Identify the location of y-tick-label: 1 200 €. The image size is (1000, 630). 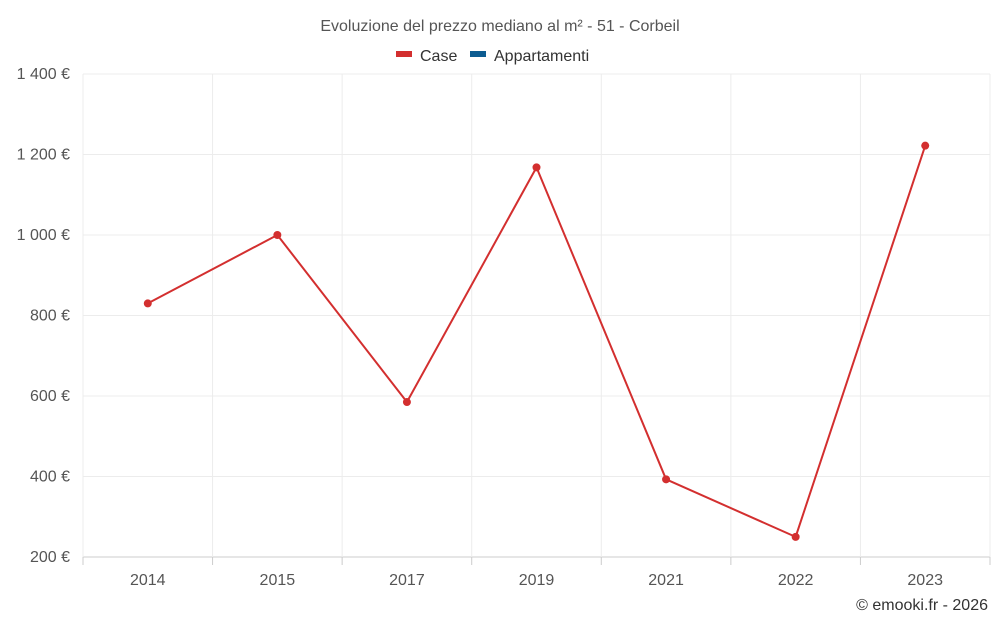
(43, 155).